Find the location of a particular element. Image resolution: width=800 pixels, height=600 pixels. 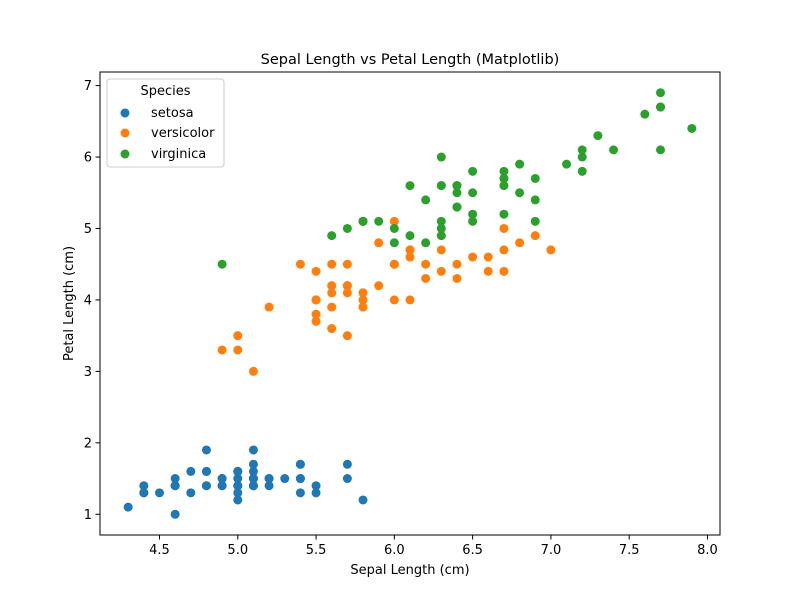

legend-entry-virginica: virginica is located at coordinates (178, 154).